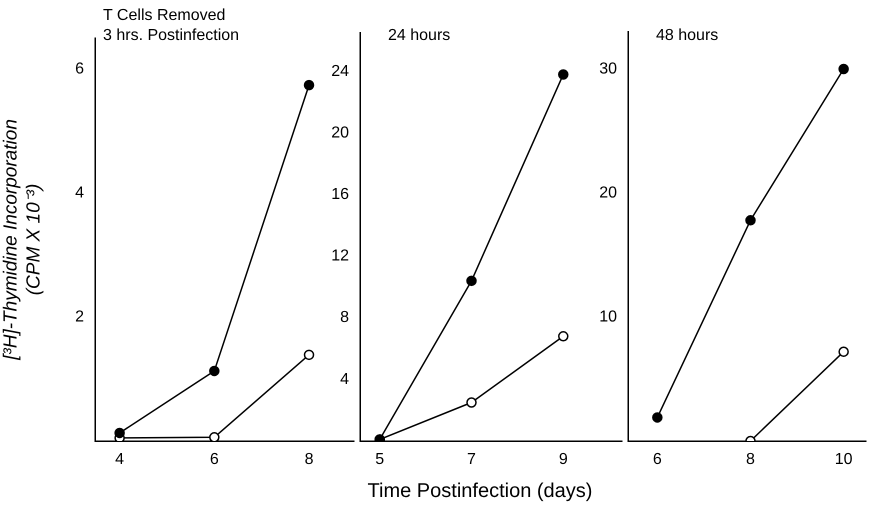 This screenshot has height=505, width=872. I want to click on x-tick-label: 4, so click(119, 459).